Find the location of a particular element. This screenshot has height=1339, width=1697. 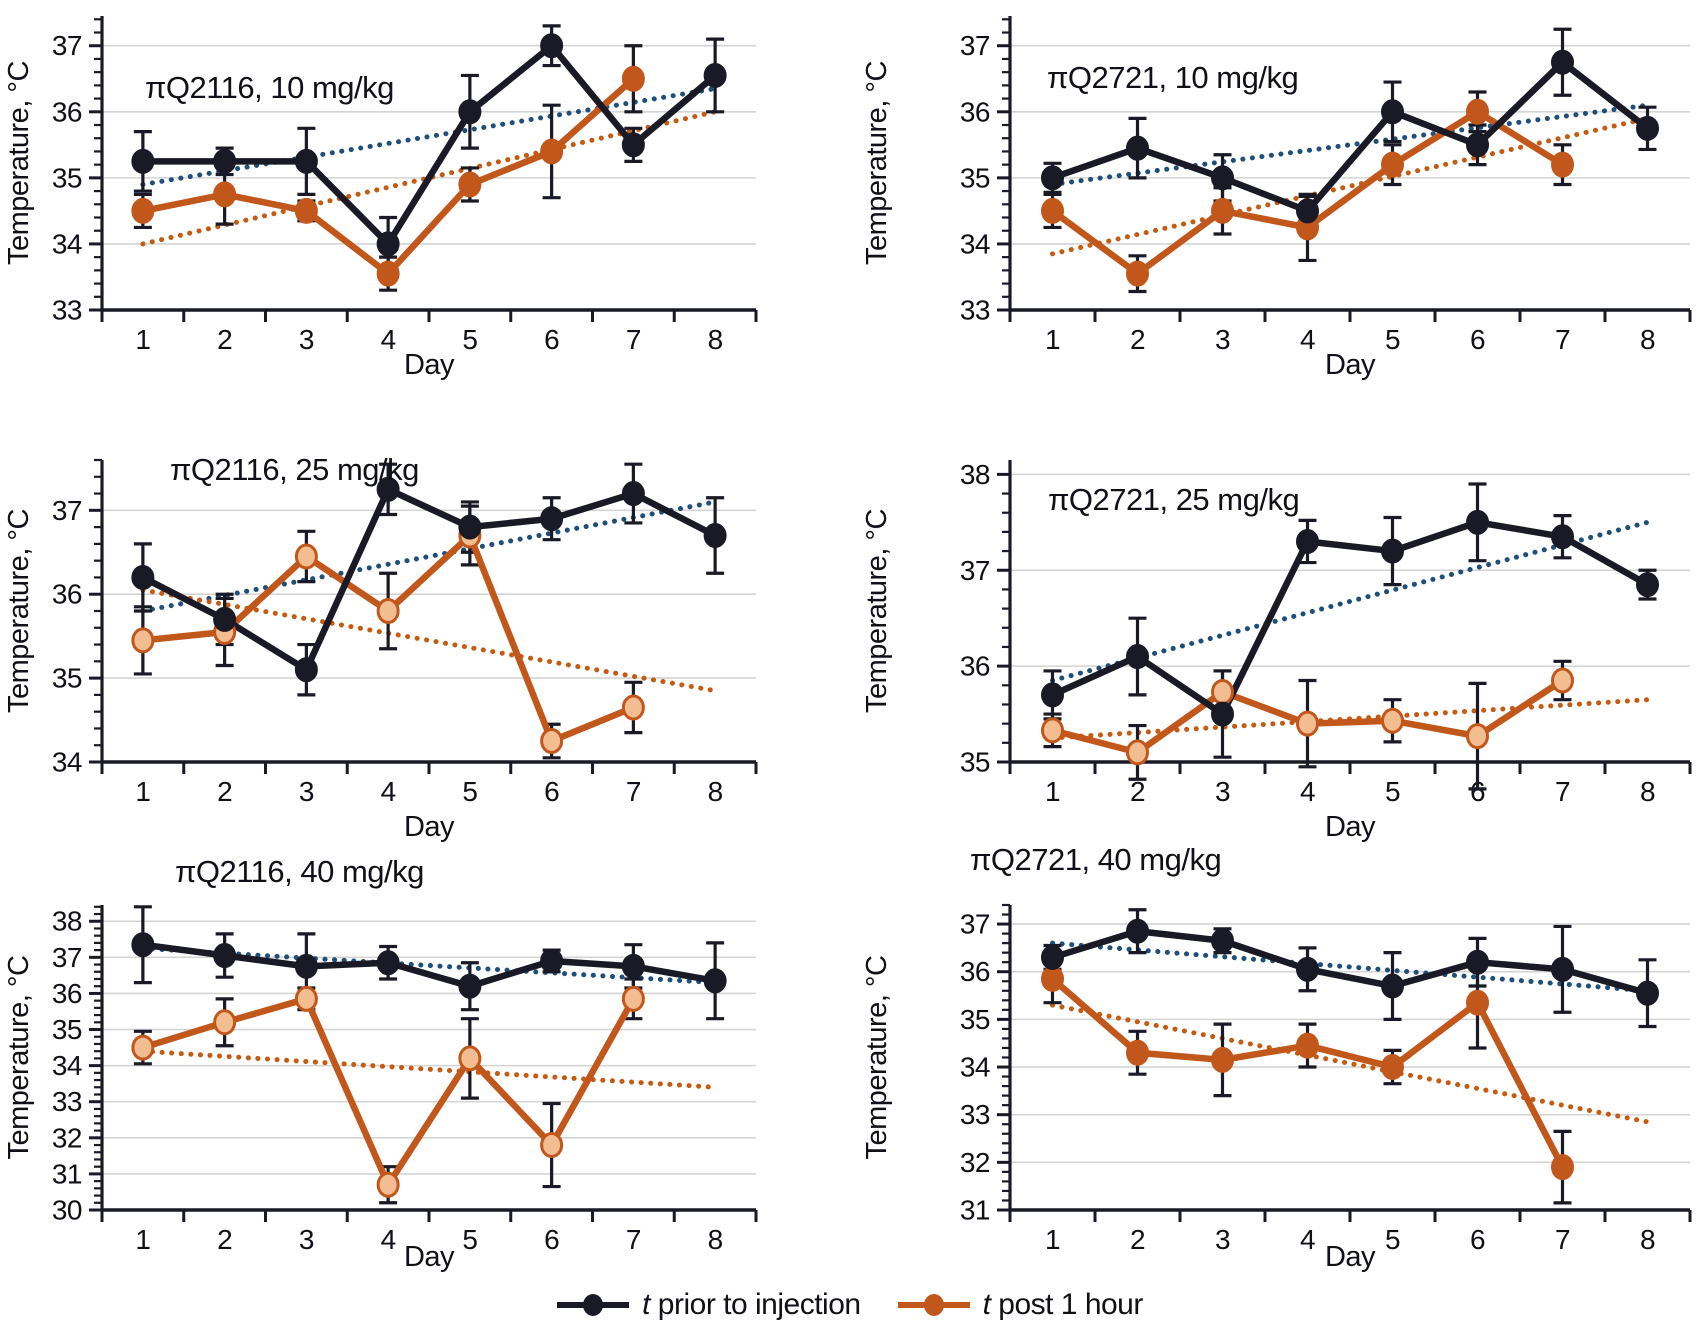

svg-text: πQ2721, 10 mg/kg is located at coordinates (1172, 77).